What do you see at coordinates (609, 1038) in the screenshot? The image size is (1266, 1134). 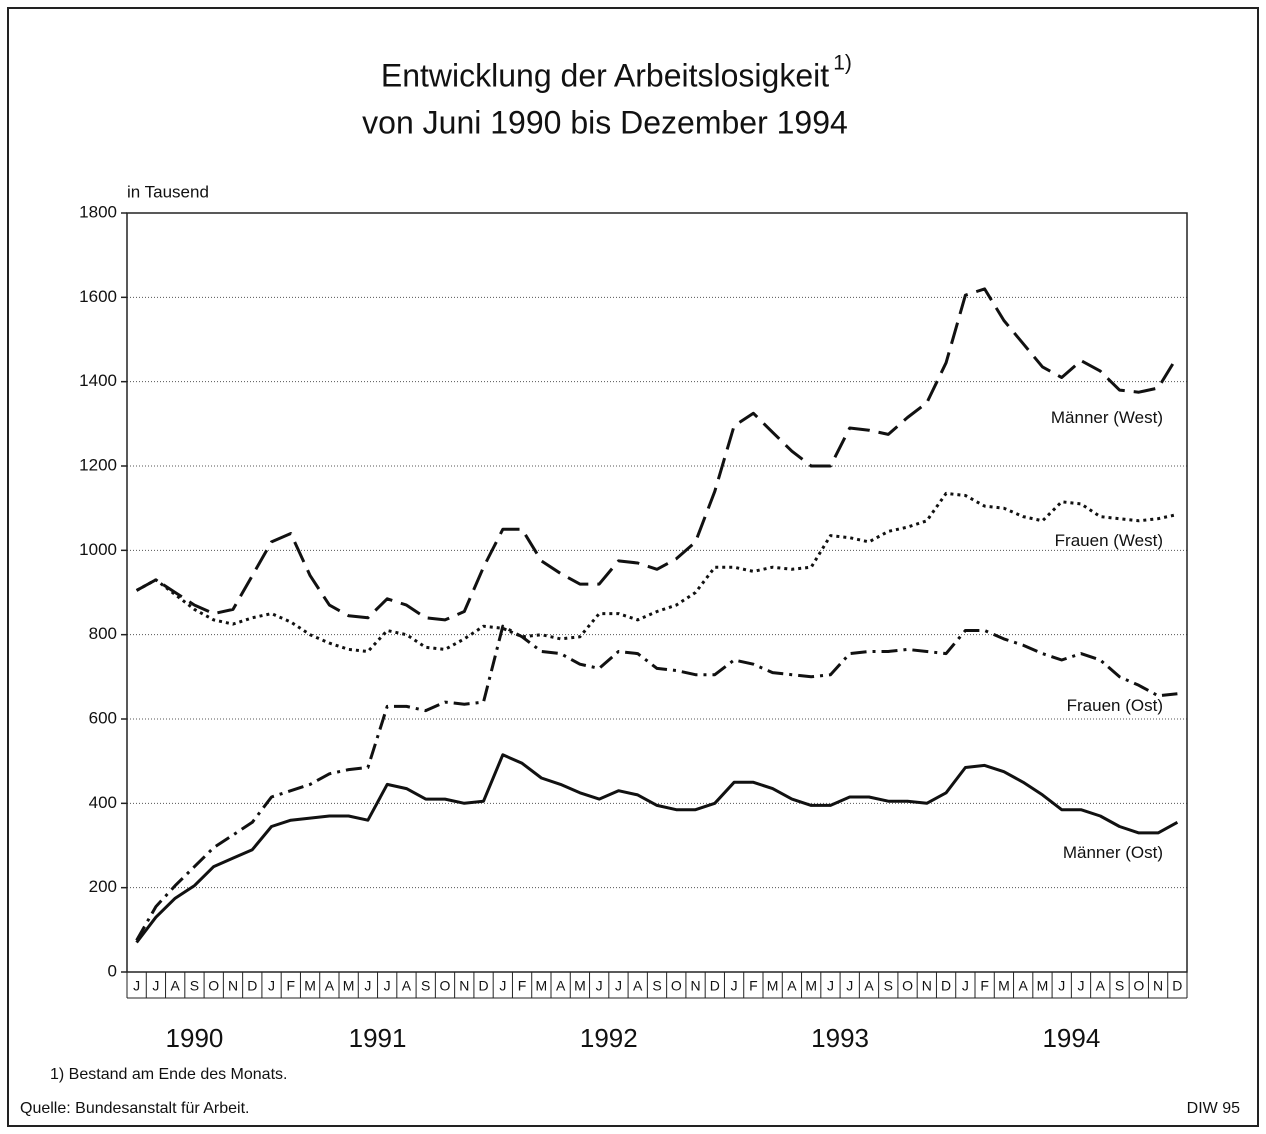 I see `year-label: 1992` at bounding box center [609, 1038].